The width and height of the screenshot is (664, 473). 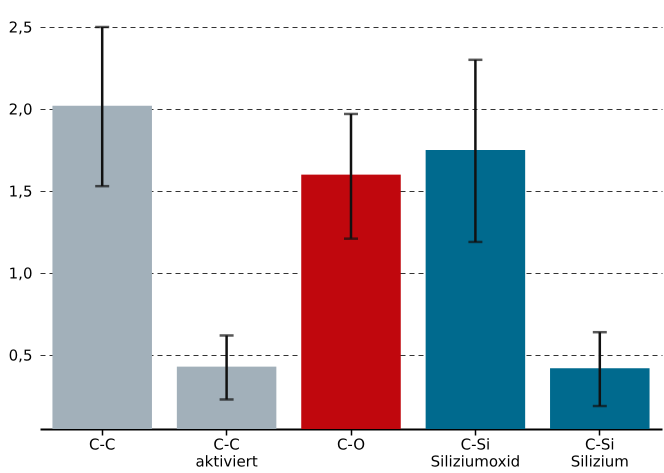 What do you see at coordinates (351, 445) in the screenshot?
I see `x-tick-label: C-O` at bounding box center [351, 445].